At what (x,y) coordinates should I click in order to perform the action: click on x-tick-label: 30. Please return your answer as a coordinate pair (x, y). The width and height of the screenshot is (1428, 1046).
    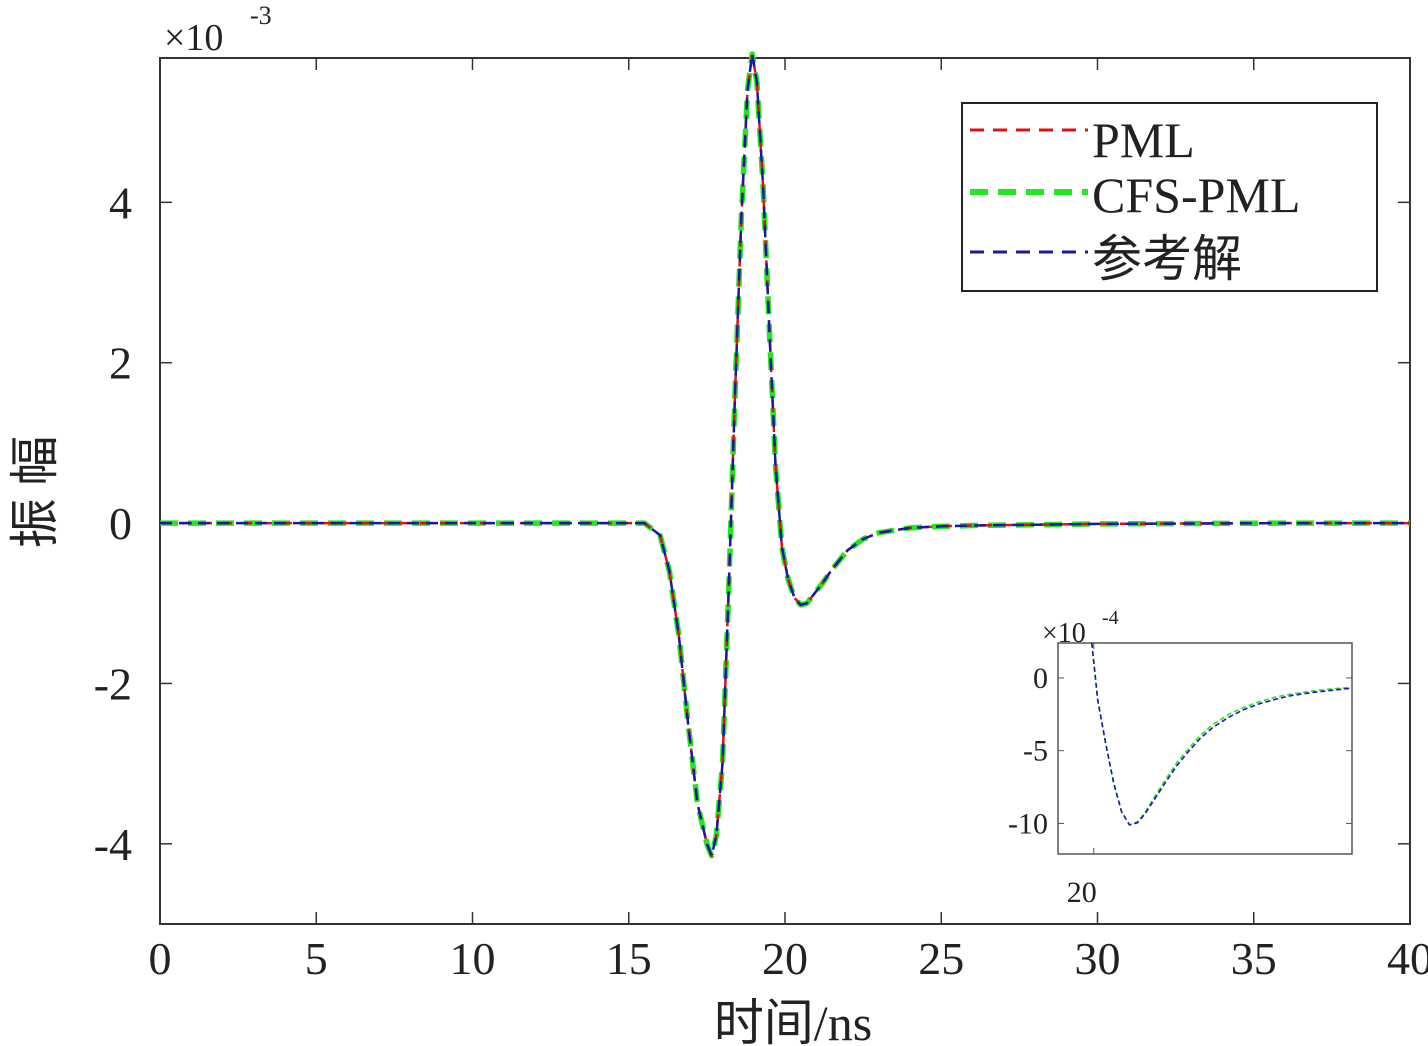
    Looking at the image, I should click on (1098, 958).